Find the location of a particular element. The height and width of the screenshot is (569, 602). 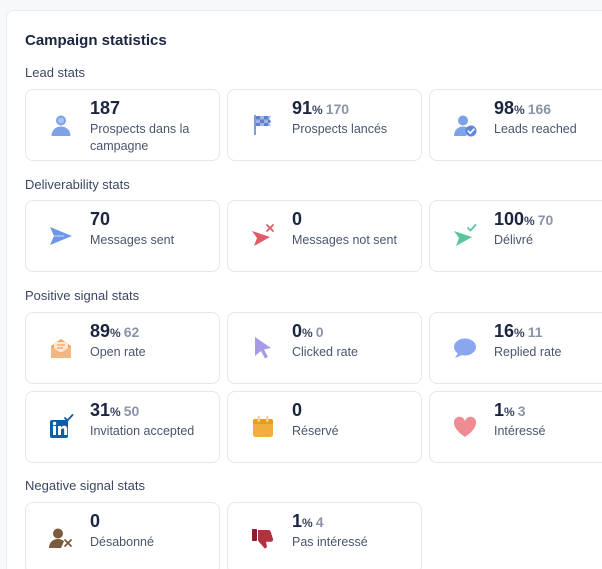

card-unsubscribed-label: Désabonné is located at coordinates (122, 542).